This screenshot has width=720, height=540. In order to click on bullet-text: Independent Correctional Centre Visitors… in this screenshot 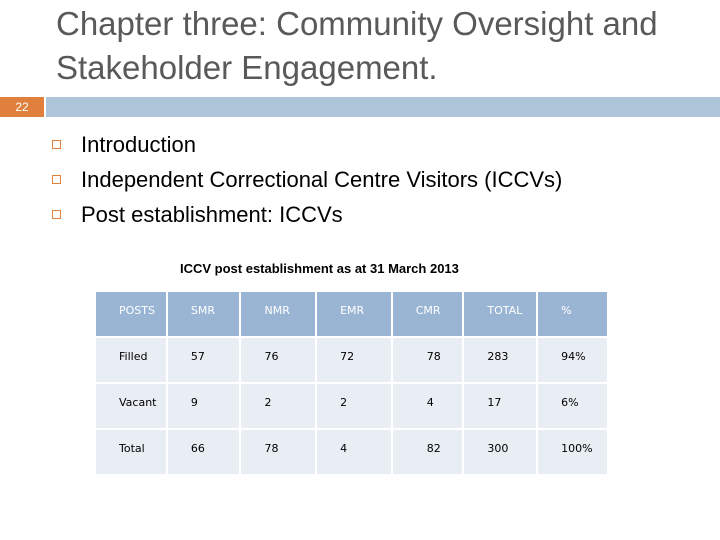, I will do `click(322, 179)`.